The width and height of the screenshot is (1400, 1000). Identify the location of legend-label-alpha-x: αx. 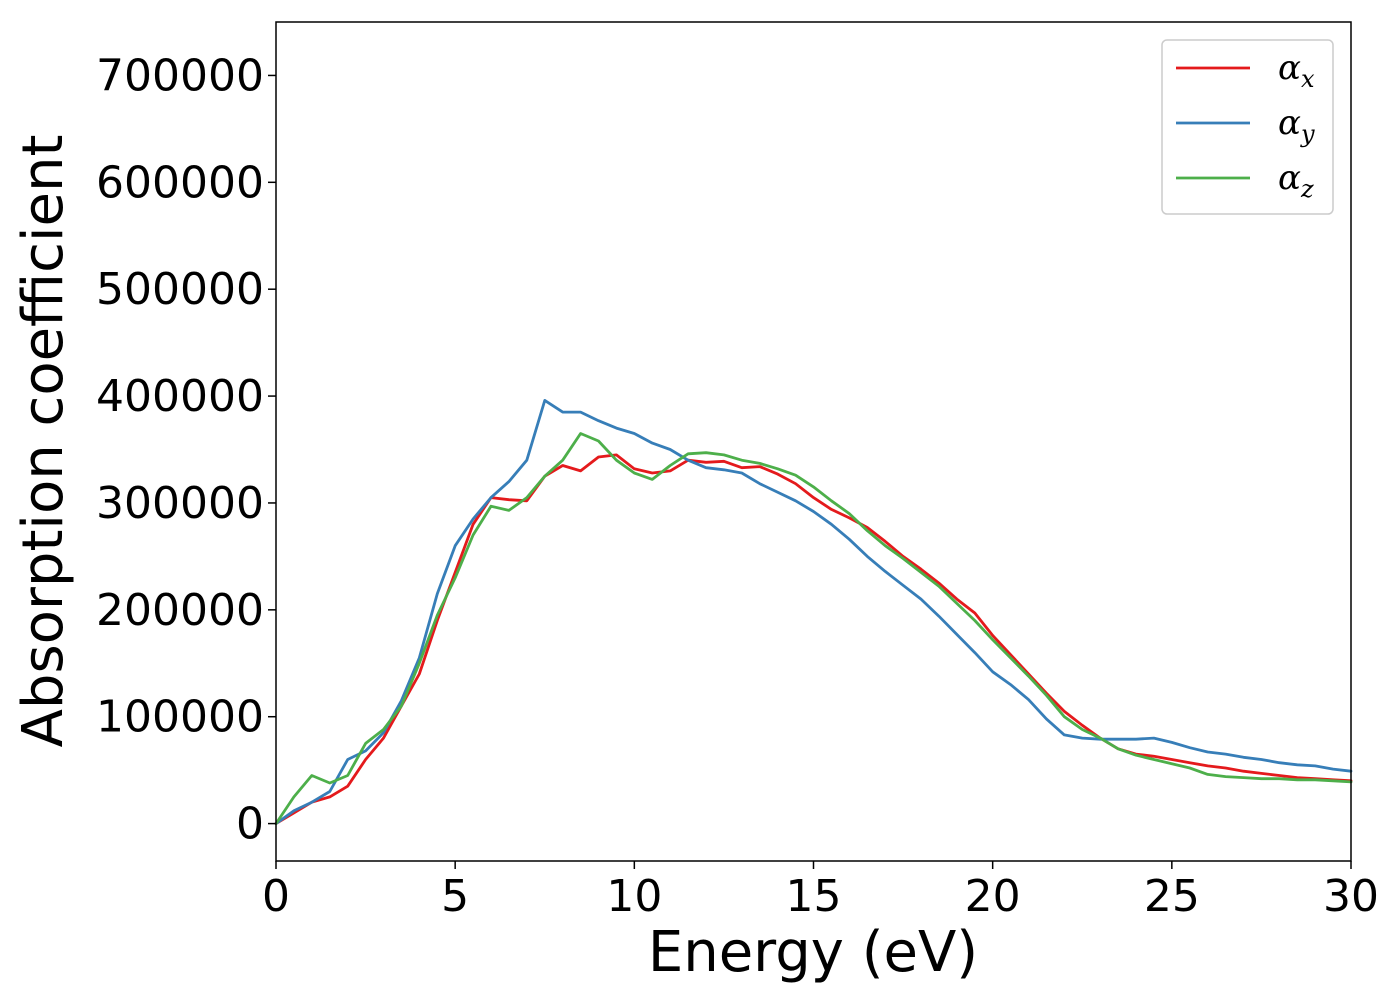
(1296, 70).